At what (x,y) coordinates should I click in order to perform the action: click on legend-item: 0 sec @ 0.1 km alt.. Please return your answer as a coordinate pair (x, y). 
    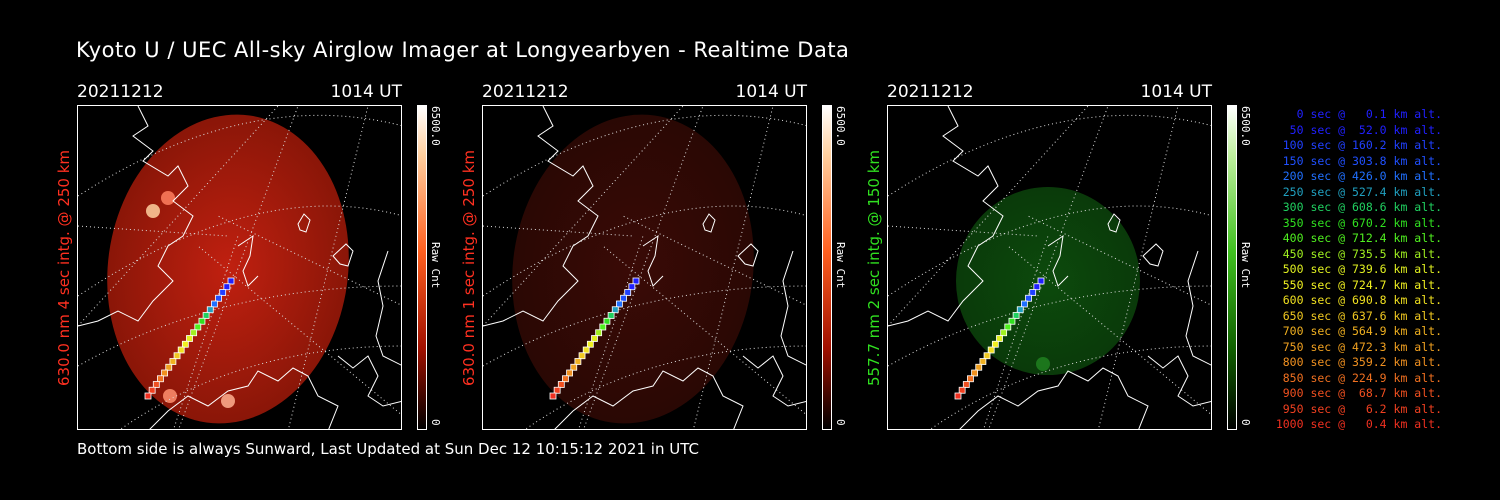
    Looking at the image, I should click on (1369, 114).